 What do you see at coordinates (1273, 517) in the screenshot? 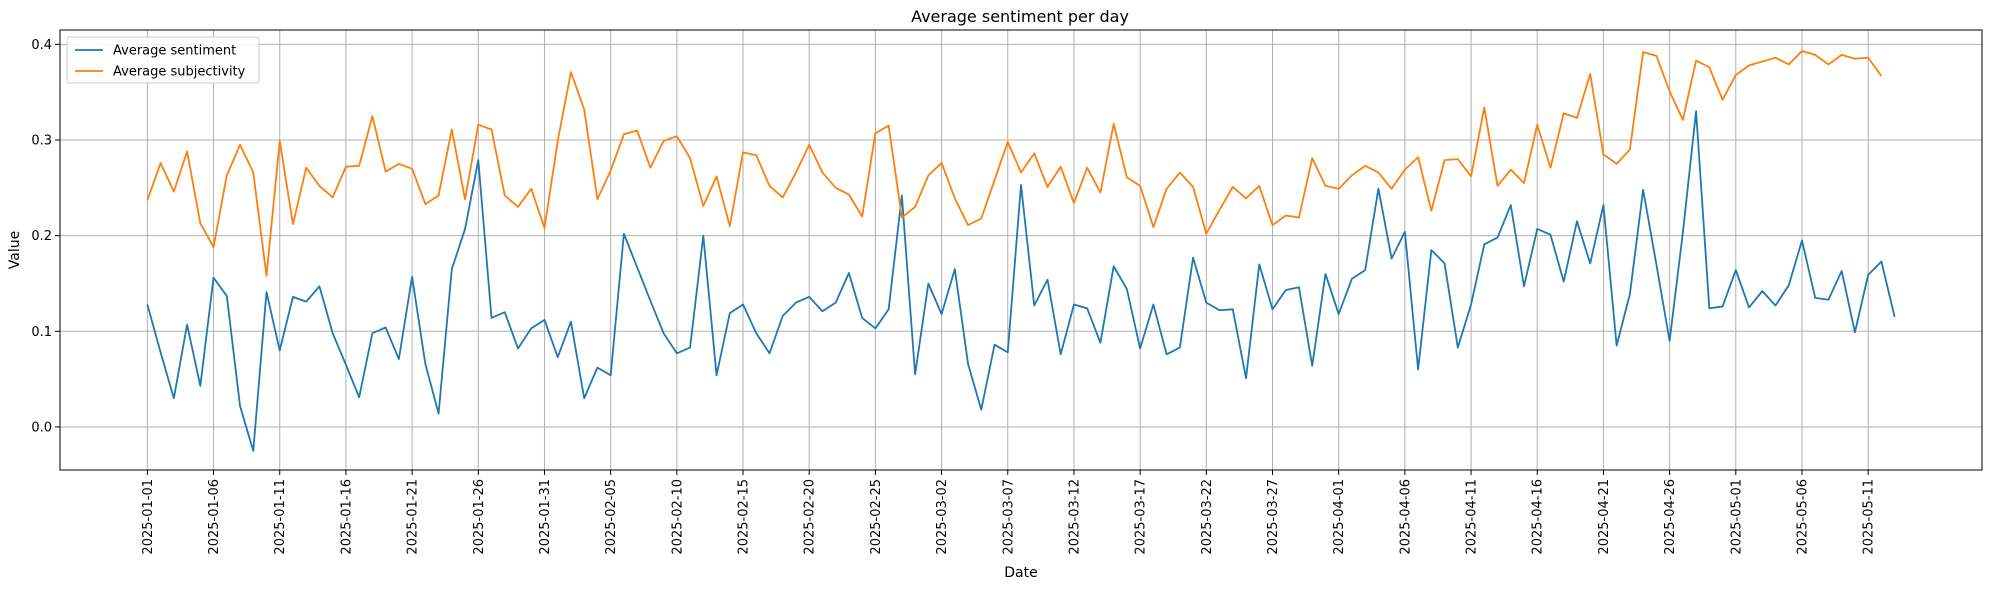
I see `x-tick-label: 2025-03-27` at bounding box center [1273, 517].